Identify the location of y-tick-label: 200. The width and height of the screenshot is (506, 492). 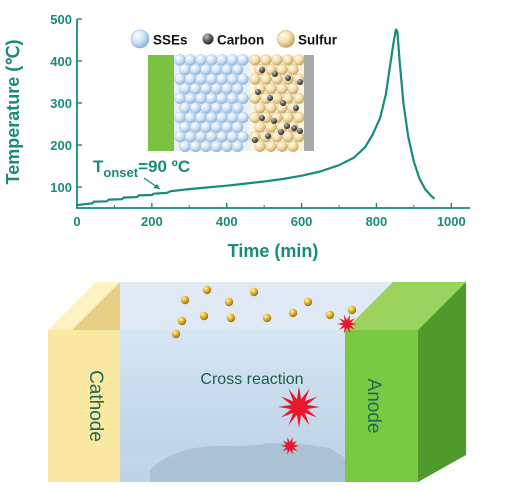
(61, 145).